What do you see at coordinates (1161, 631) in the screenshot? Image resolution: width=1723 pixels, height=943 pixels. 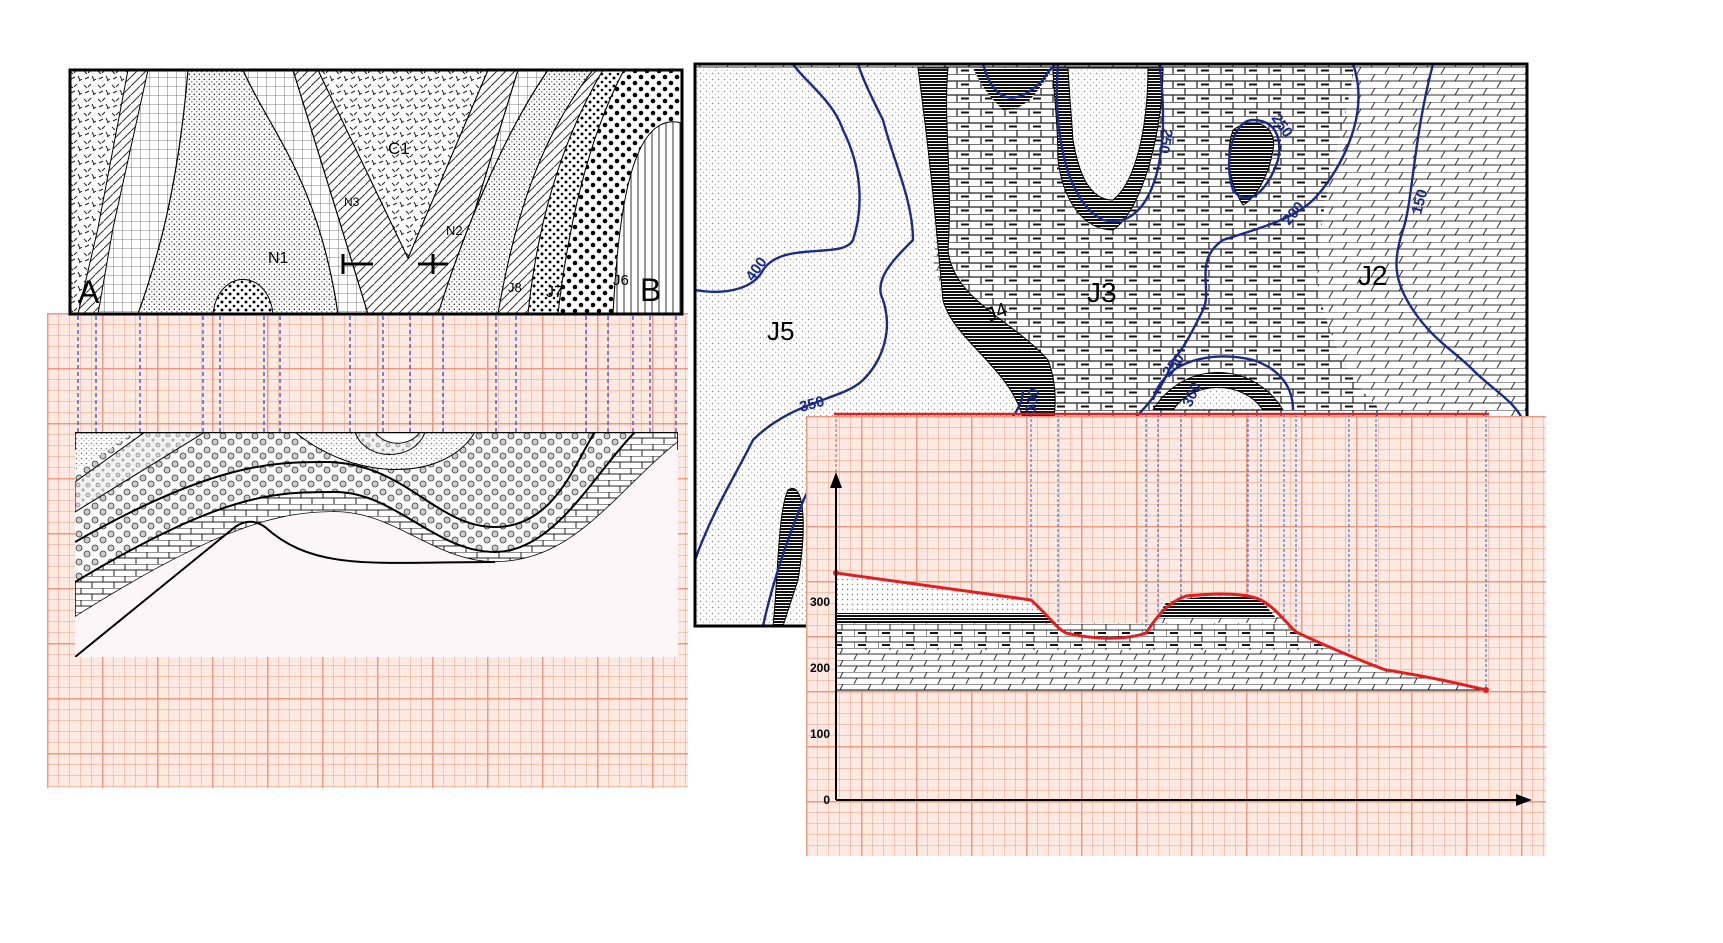 I see `profile-curve` at bounding box center [1161, 631].